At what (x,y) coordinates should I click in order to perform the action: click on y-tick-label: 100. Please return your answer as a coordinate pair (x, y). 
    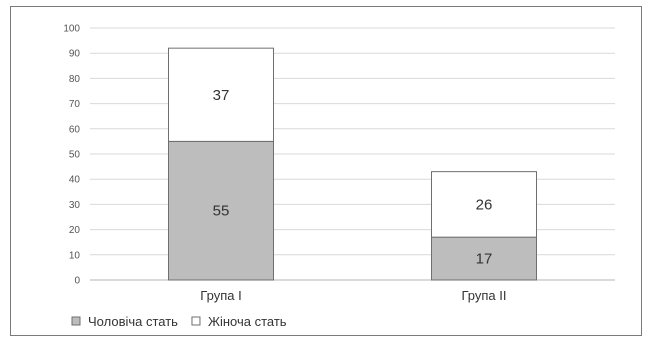
    Looking at the image, I should click on (71, 29).